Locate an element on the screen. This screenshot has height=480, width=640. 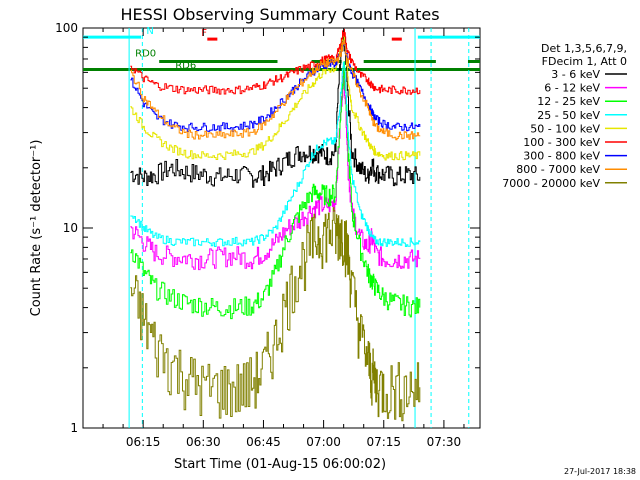
x-tick-label-0: 06:15 is located at coordinates (143, 442).